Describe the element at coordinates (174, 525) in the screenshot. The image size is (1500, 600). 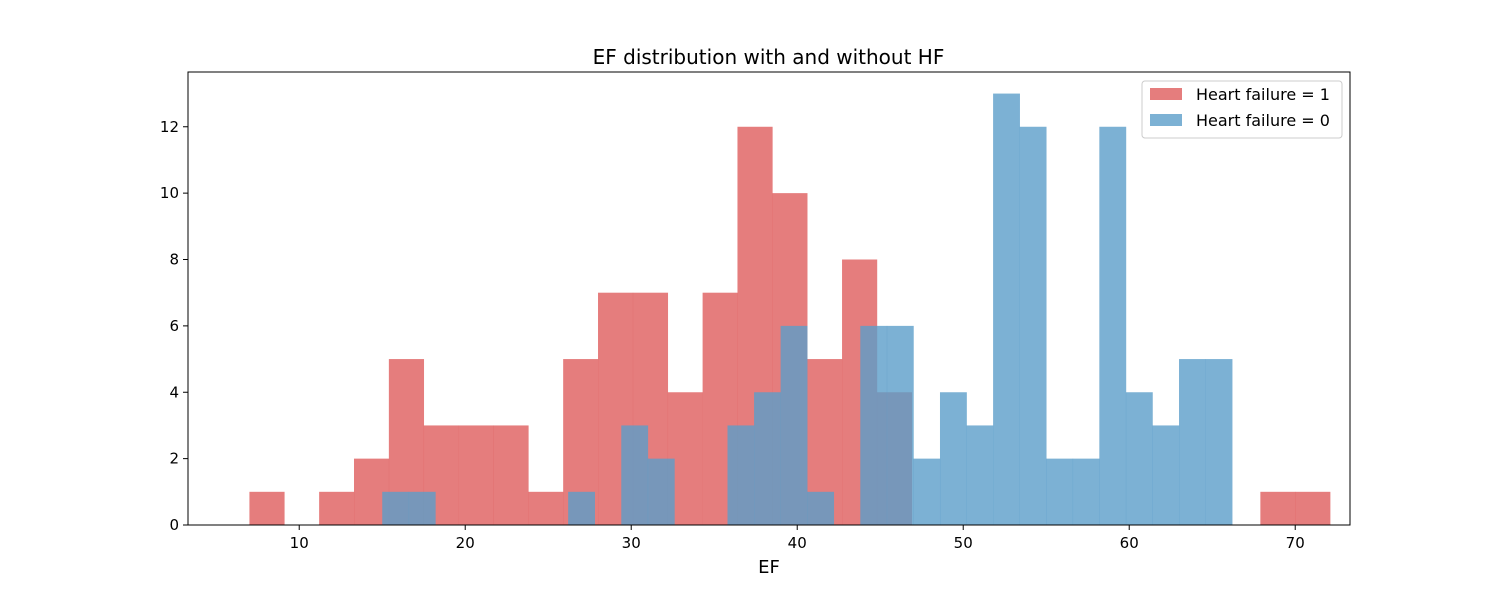
I see `y-tick-label: 0` at that location.